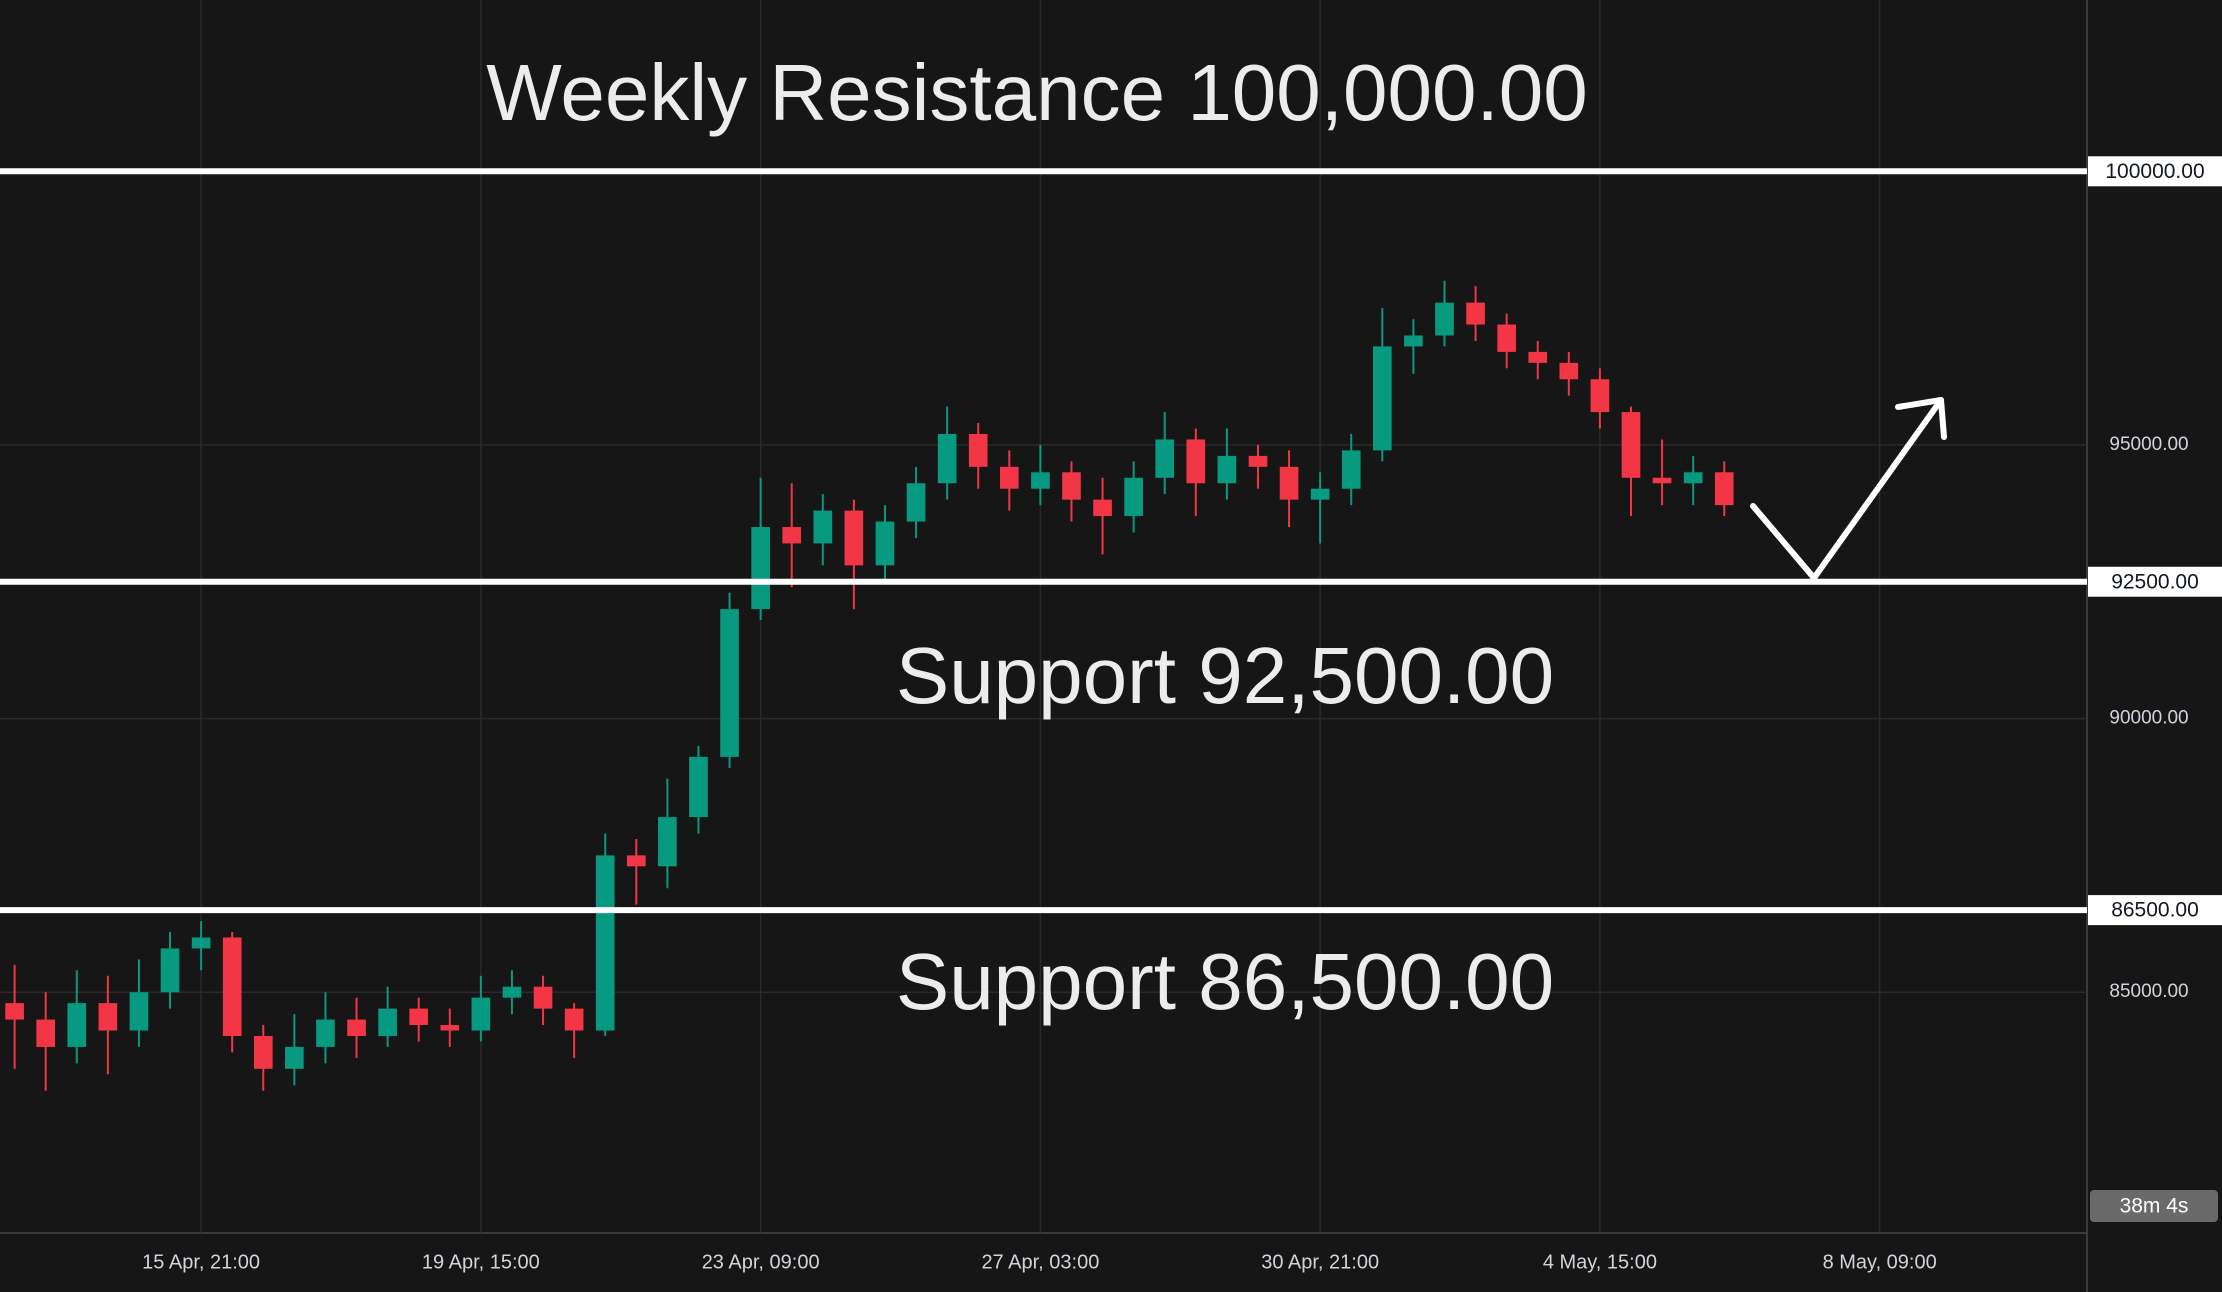 This screenshot has width=2222, height=1292. I want to click on x-tick-label: 8 May, 09:00, so click(1880, 1262).